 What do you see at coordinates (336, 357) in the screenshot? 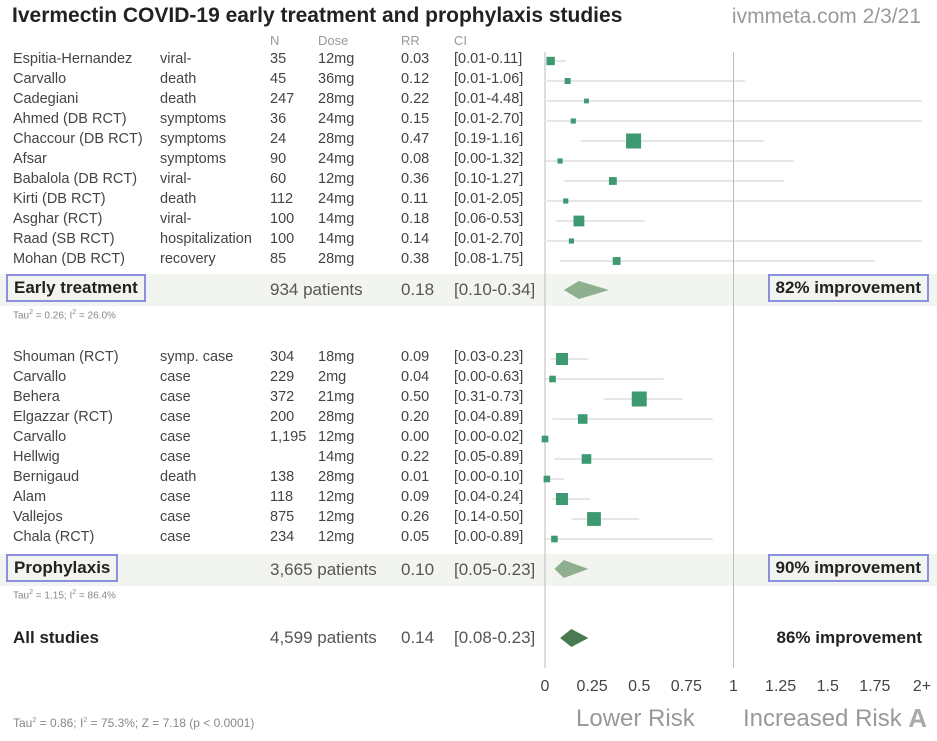
I see `study-dose: 18mg` at bounding box center [336, 357].